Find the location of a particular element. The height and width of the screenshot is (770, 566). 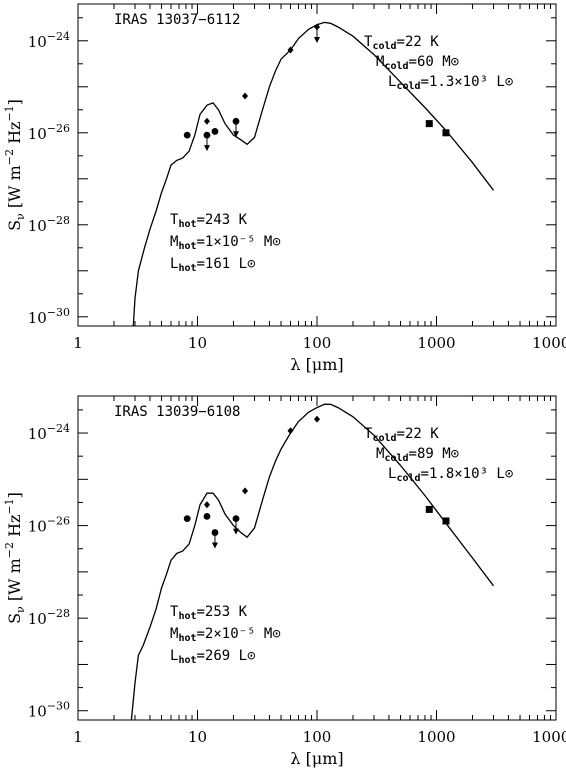

annotation-cold-1: Mcold=89 M⊙ is located at coordinates (418, 455).